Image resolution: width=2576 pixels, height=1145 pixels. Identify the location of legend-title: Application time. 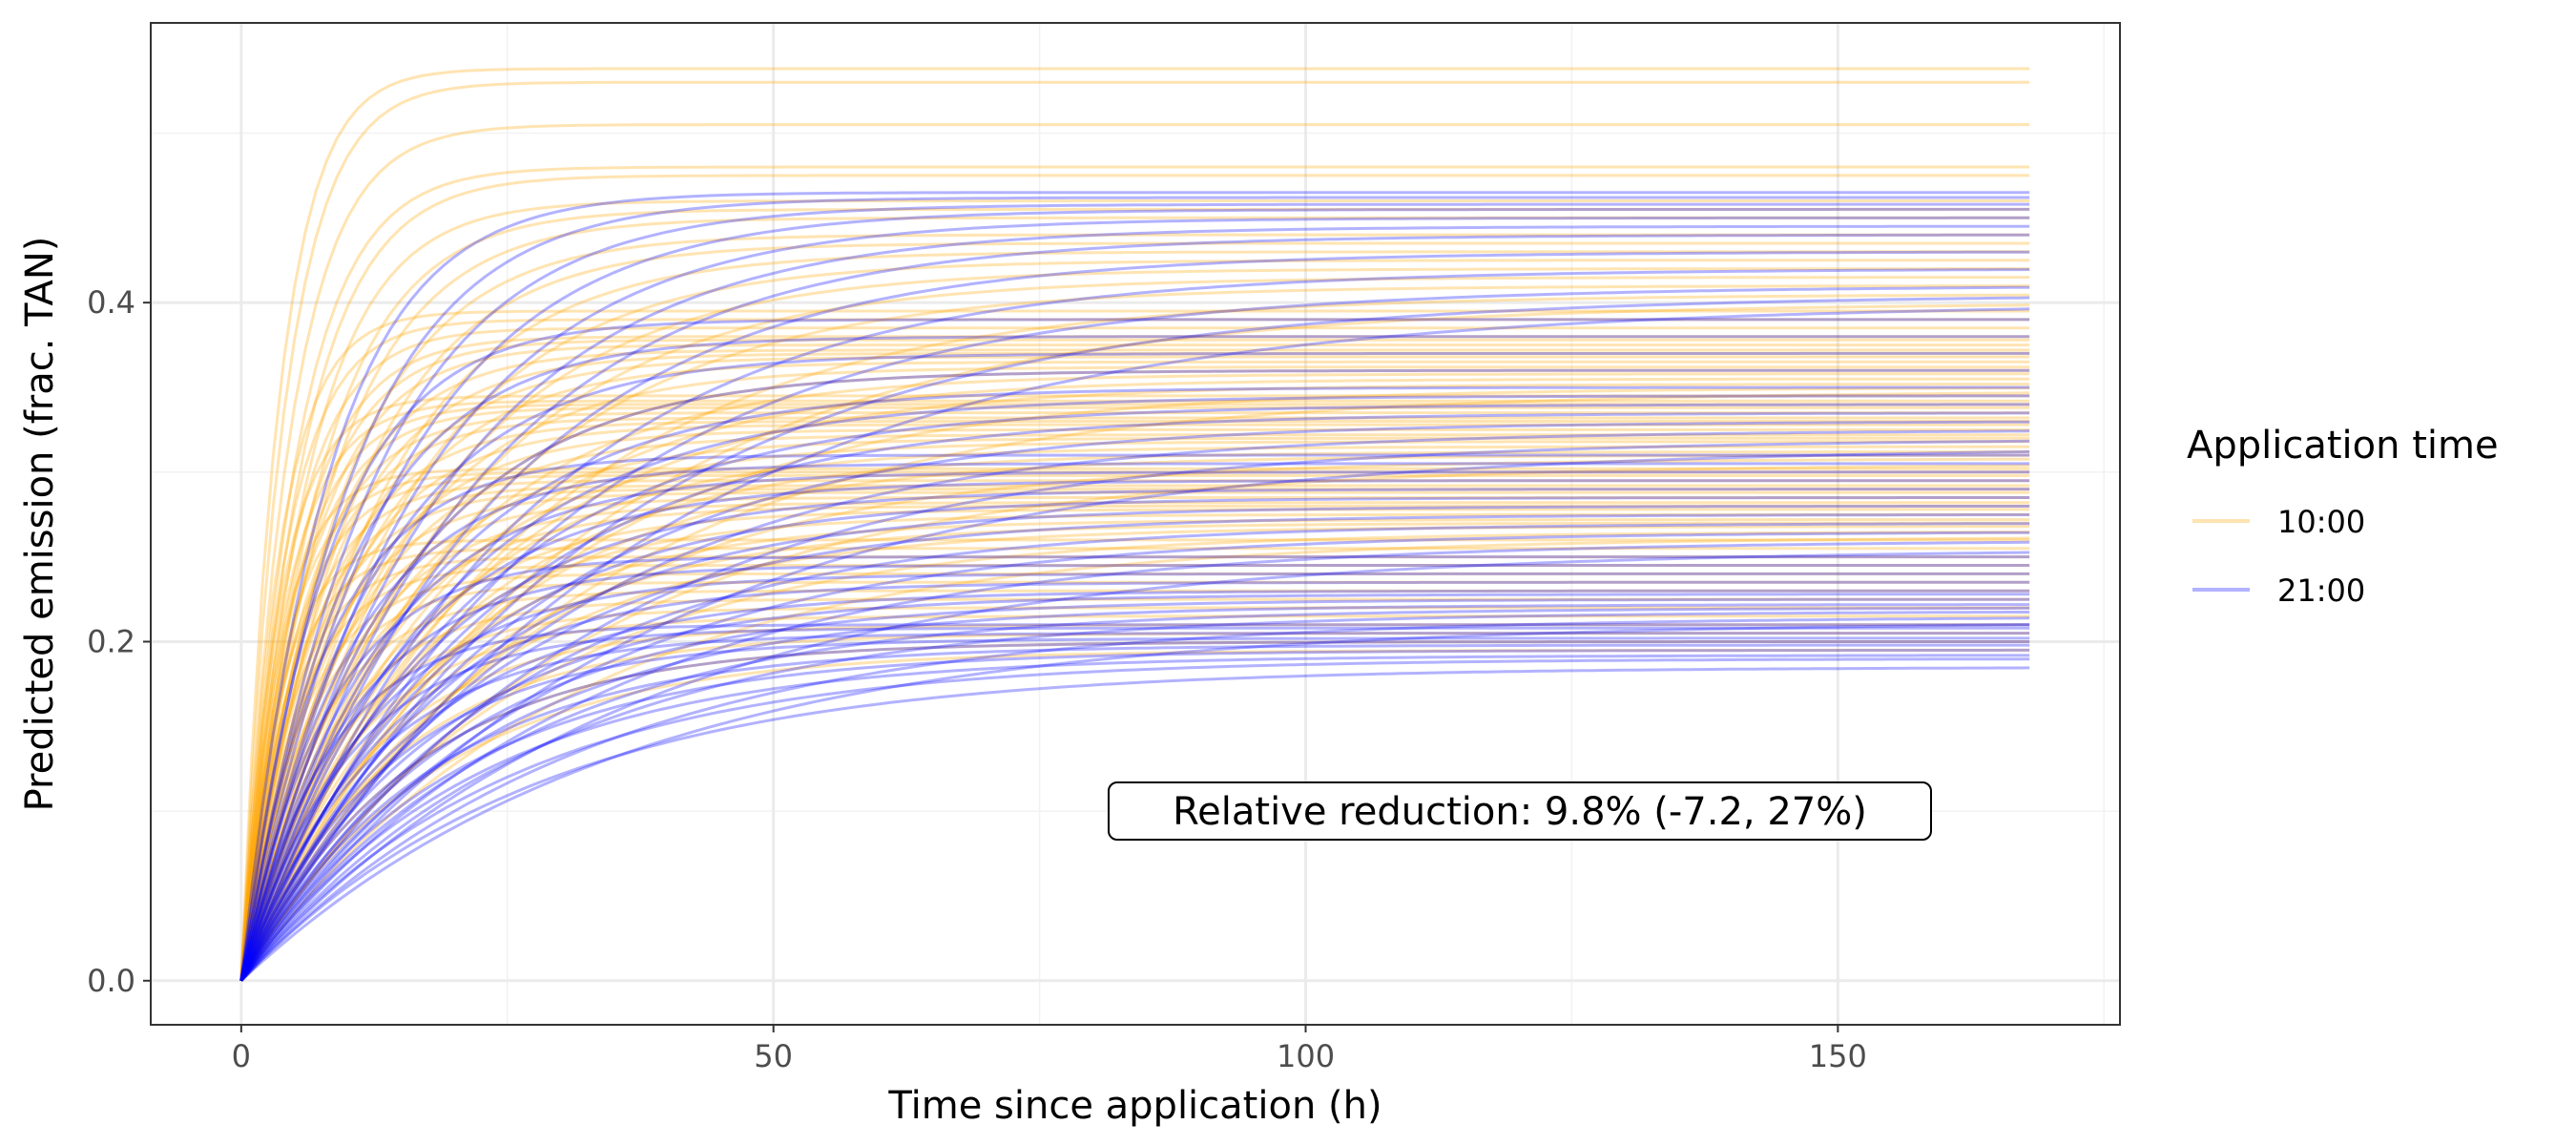
(2343, 446).